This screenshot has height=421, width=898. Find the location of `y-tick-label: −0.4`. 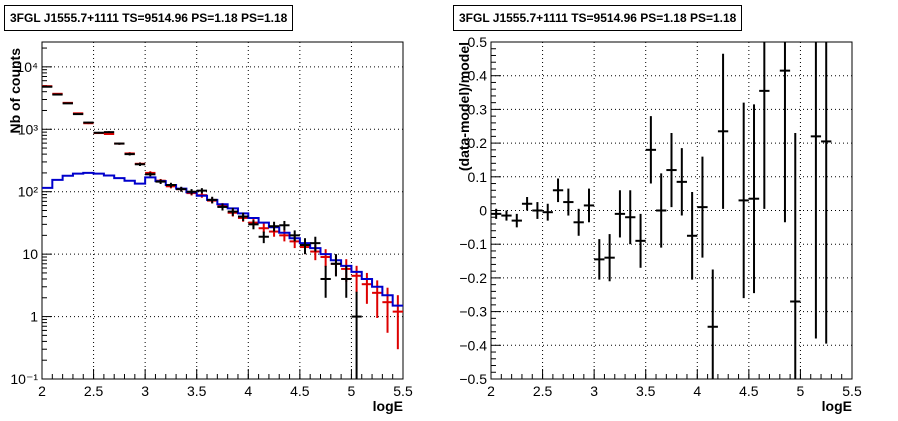

y-tick-label: −0.4 is located at coordinates (473, 345).